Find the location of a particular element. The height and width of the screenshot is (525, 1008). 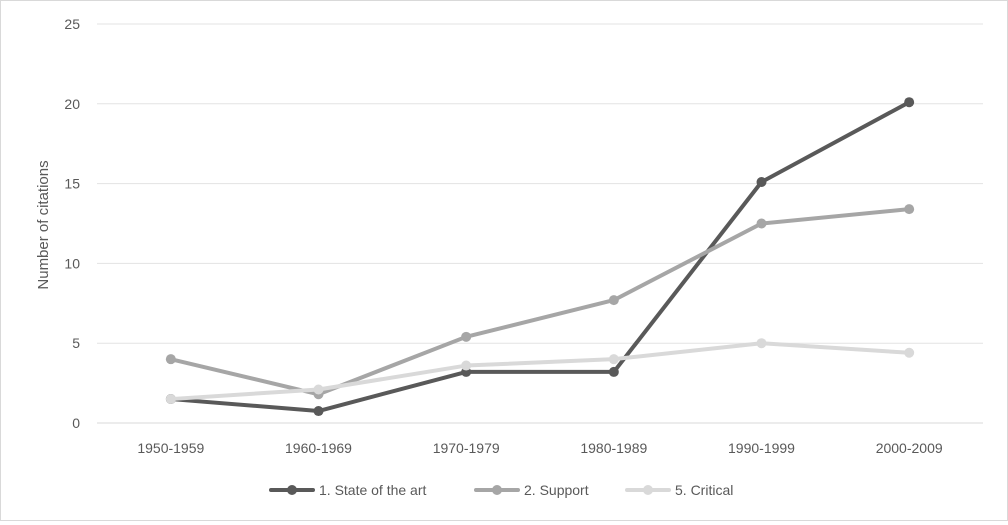

y-tick-label: 0 is located at coordinates (76, 423).